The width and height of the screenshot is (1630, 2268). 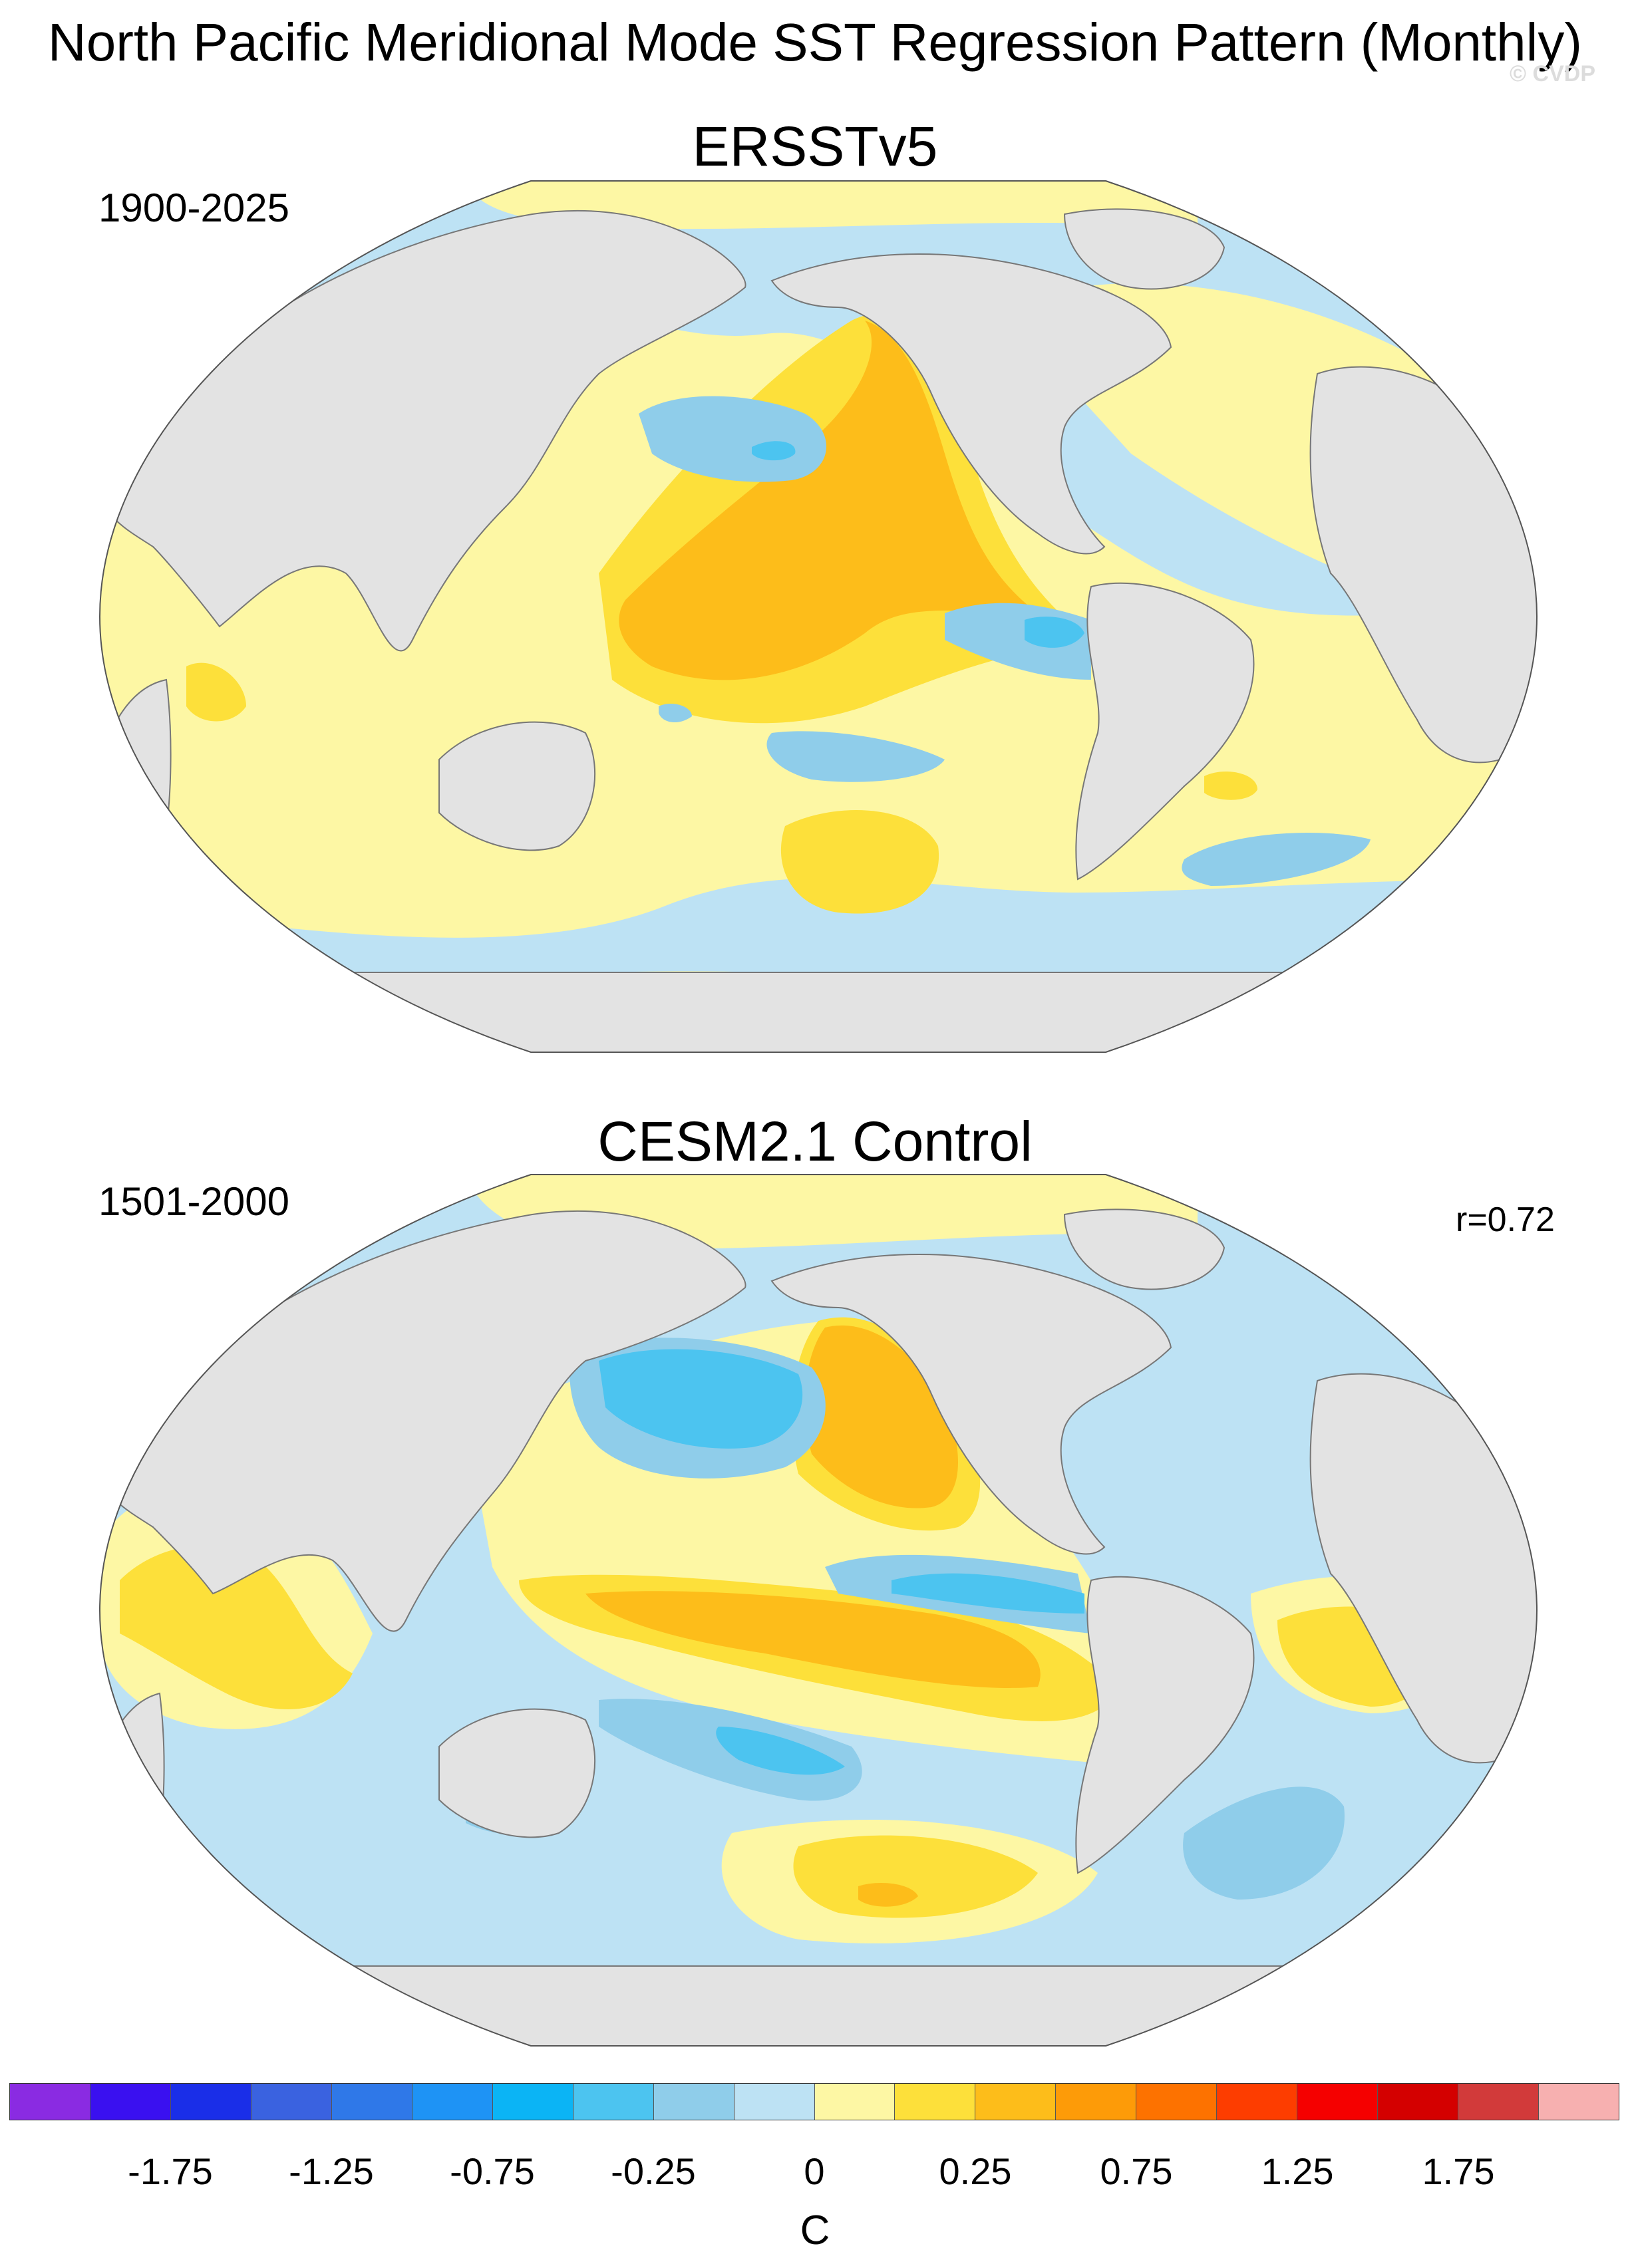 I want to click on sst-light-warm, so click(x=832, y=205).